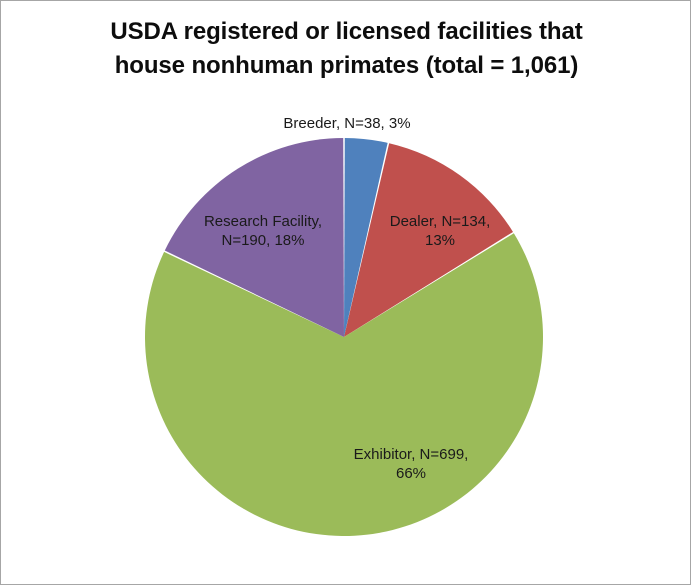 Image resolution: width=691 pixels, height=585 pixels. What do you see at coordinates (366, 237) in the screenshot?
I see `pie-slice-breeder` at bounding box center [366, 237].